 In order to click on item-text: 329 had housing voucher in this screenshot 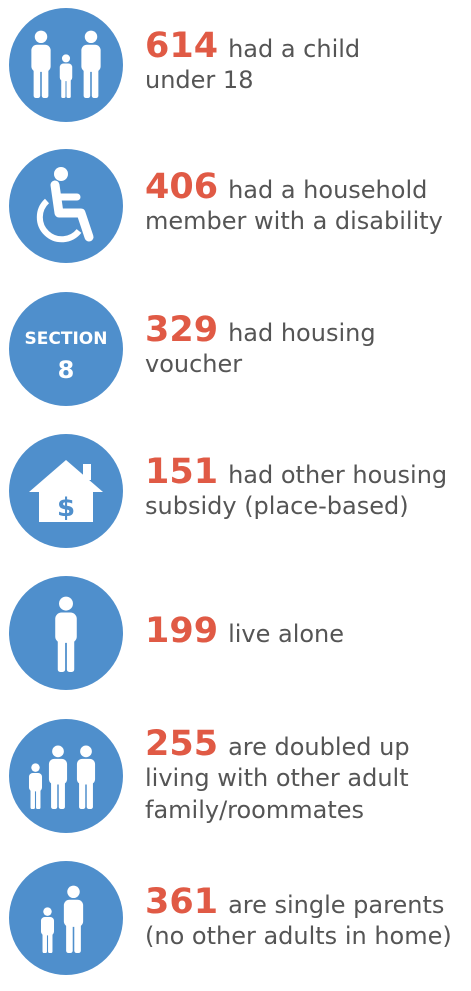, I will do `click(308, 346)`.